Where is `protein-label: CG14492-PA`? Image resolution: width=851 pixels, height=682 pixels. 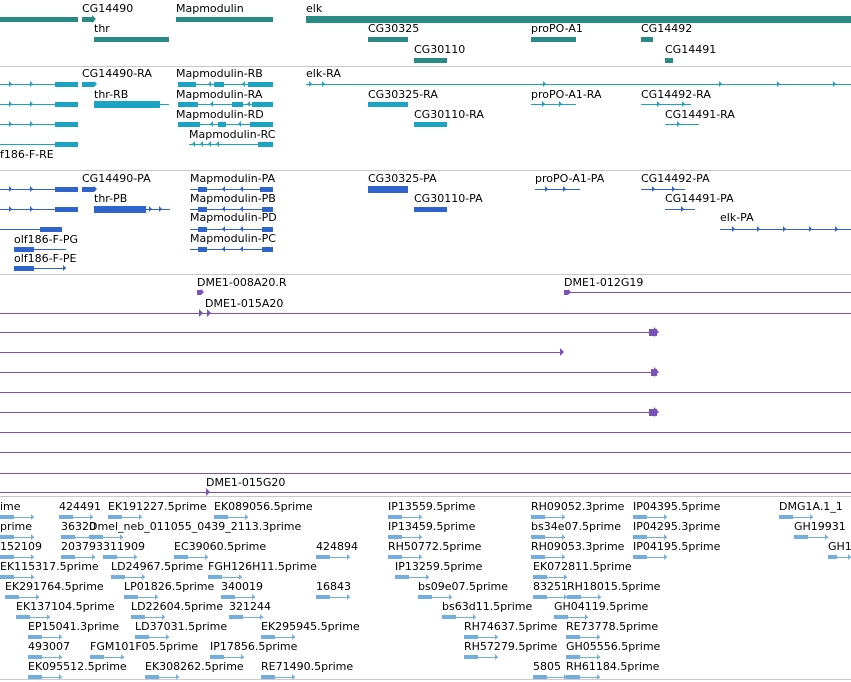
protein-label: CG14492-PA is located at coordinates (675, 178).